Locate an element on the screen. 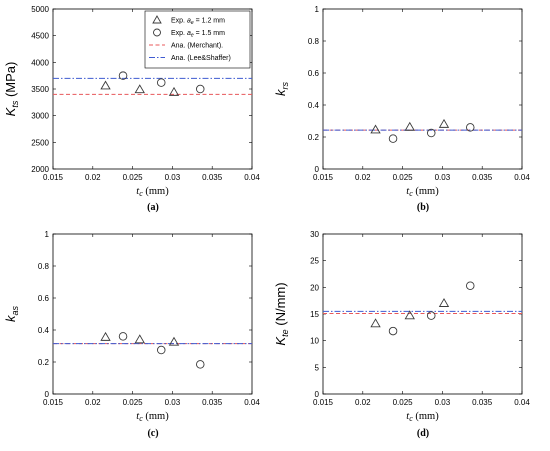  y-tick-label: 2000 is located at coordinates (40, 169).